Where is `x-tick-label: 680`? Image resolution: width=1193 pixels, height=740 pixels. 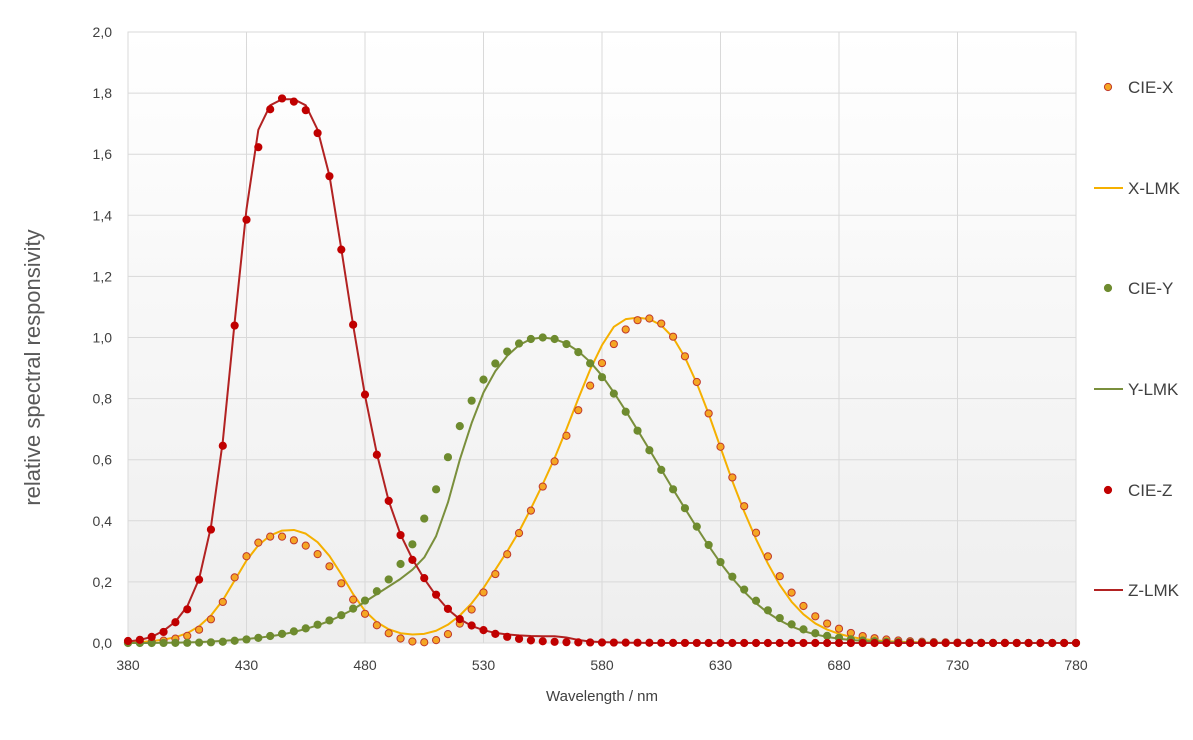
x-tick-label: 680 is located at coordinates (839, 665).